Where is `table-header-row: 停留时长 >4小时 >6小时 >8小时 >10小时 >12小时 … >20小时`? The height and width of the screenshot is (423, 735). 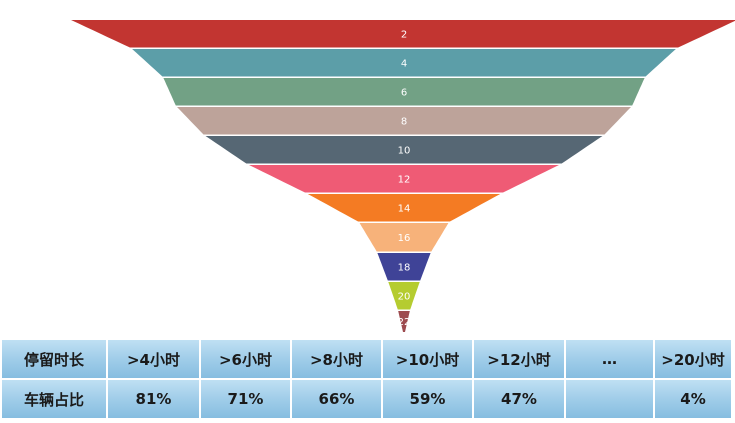
table-header-row: 停留时长 >4小时 >6小时 >8小时 >10小时 >12小时 … >20小时 is located at coordinates (367, 360).